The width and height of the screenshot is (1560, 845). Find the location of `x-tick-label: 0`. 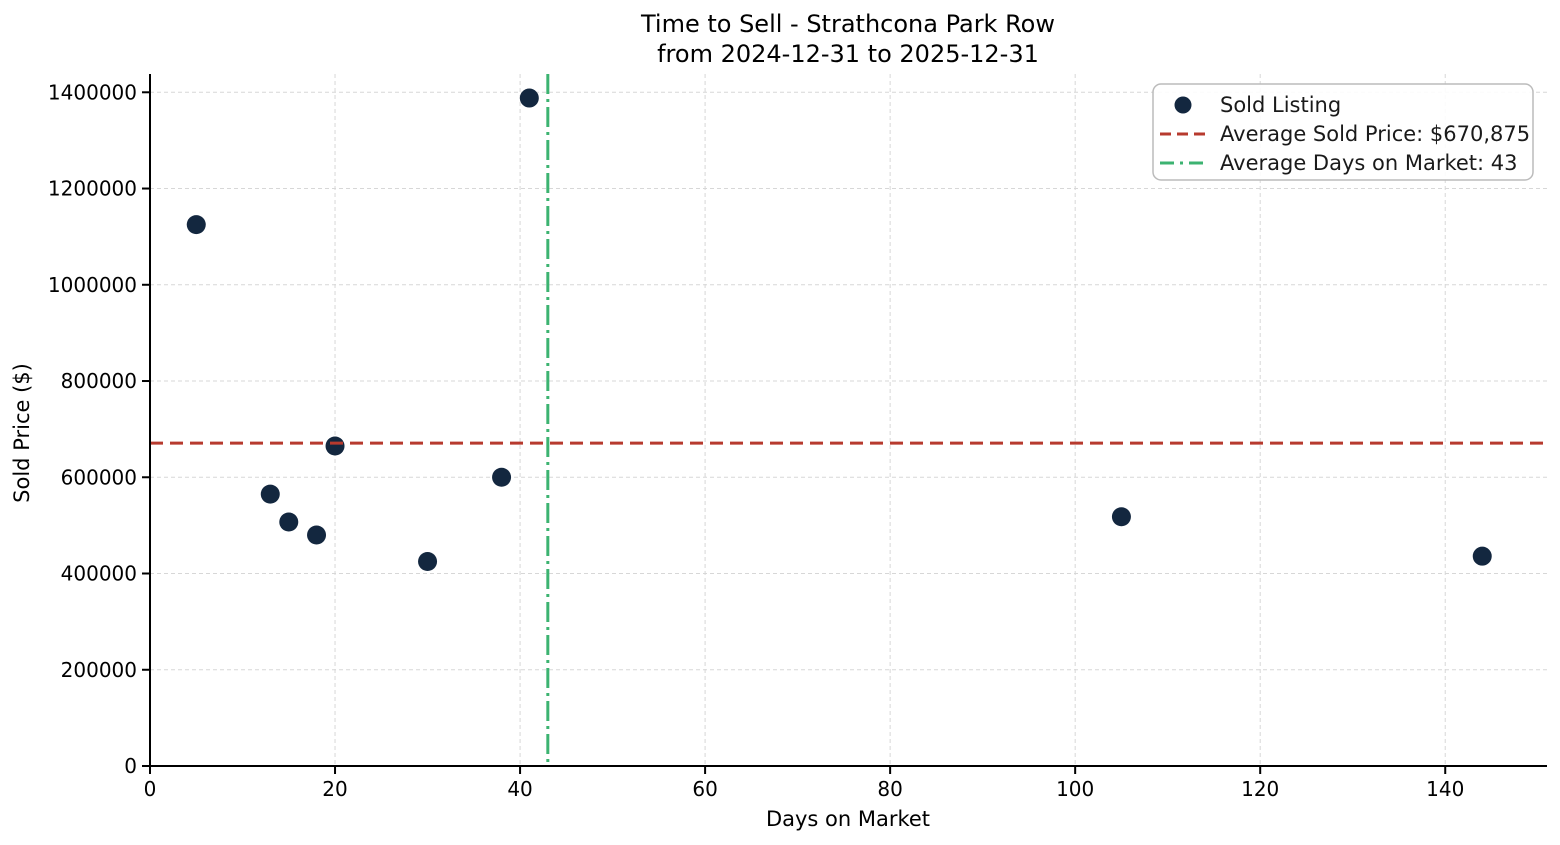

x-tick-label: 0 is located at coordinates (150, 789).